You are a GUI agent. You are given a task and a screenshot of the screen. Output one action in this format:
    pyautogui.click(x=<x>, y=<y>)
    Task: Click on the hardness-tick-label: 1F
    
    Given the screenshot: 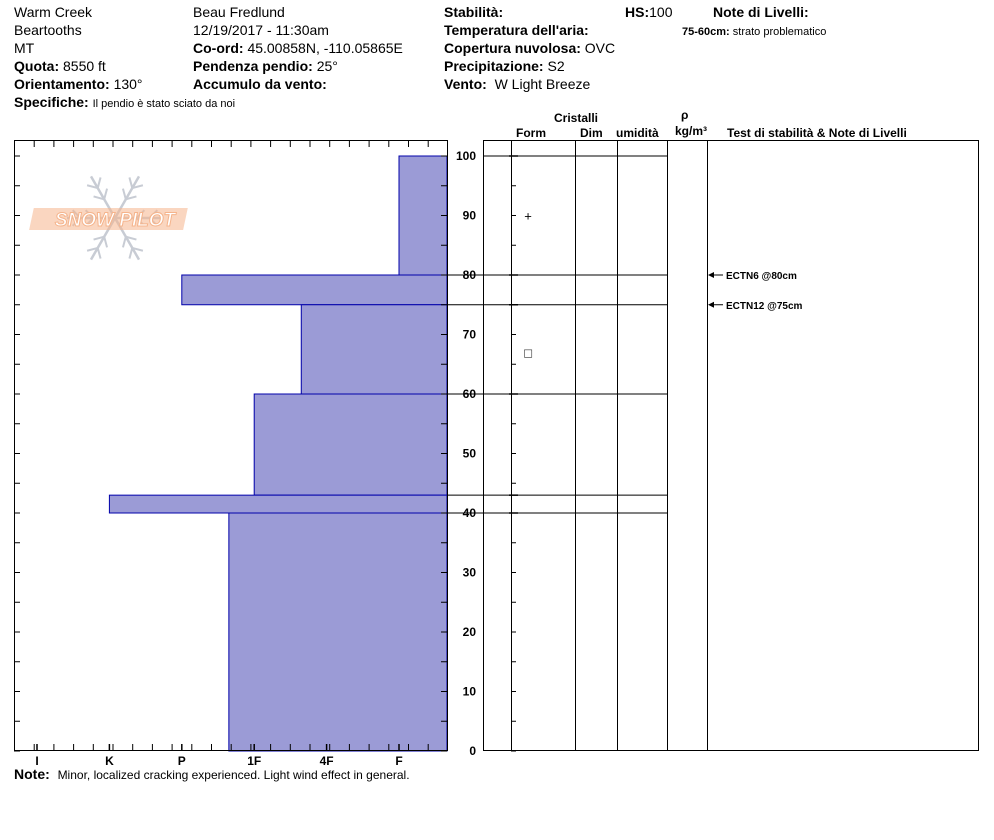 What is the action you would take?
    pyautogui.click(x=254, y=761)
    